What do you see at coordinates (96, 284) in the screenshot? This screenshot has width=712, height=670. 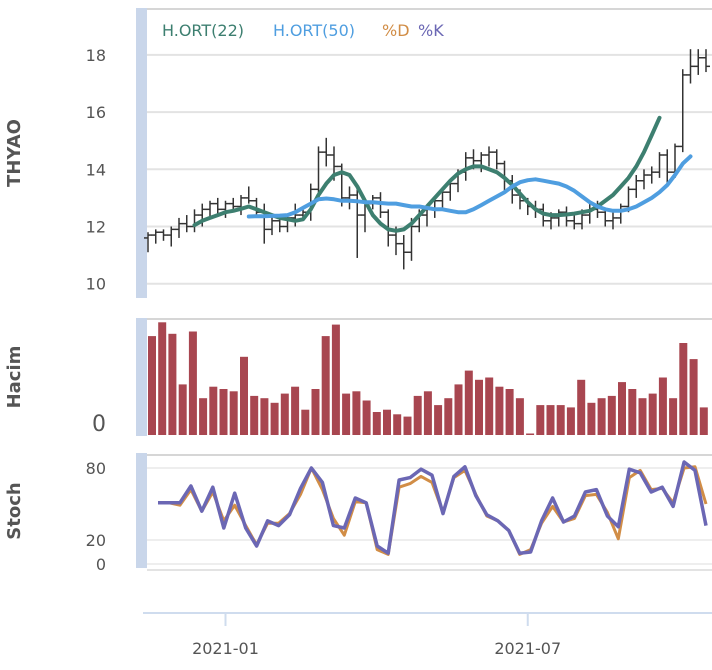 I see `price-ytick-label: 10` at bounding box center [96, 284].